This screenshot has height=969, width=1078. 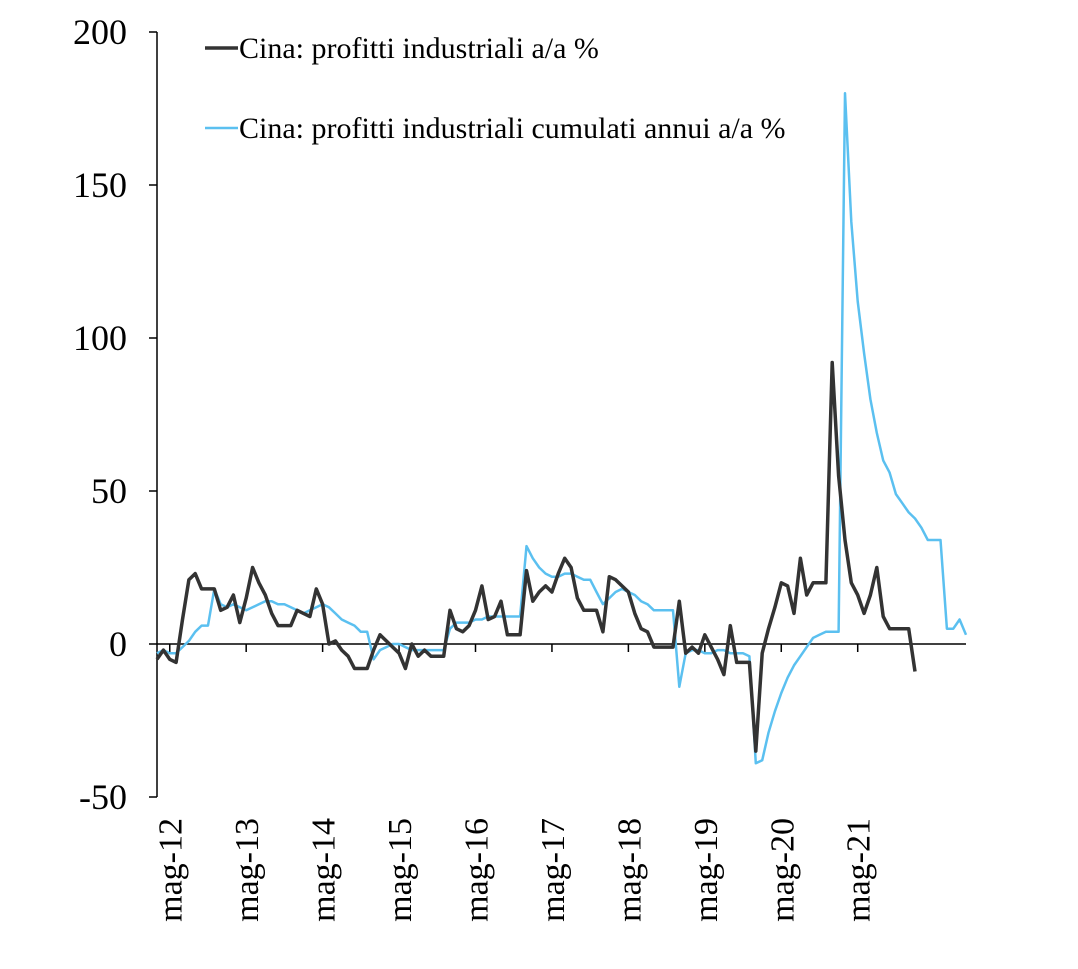 I want to click on x-tick-label: mag-21, so click(x=859, y=870).